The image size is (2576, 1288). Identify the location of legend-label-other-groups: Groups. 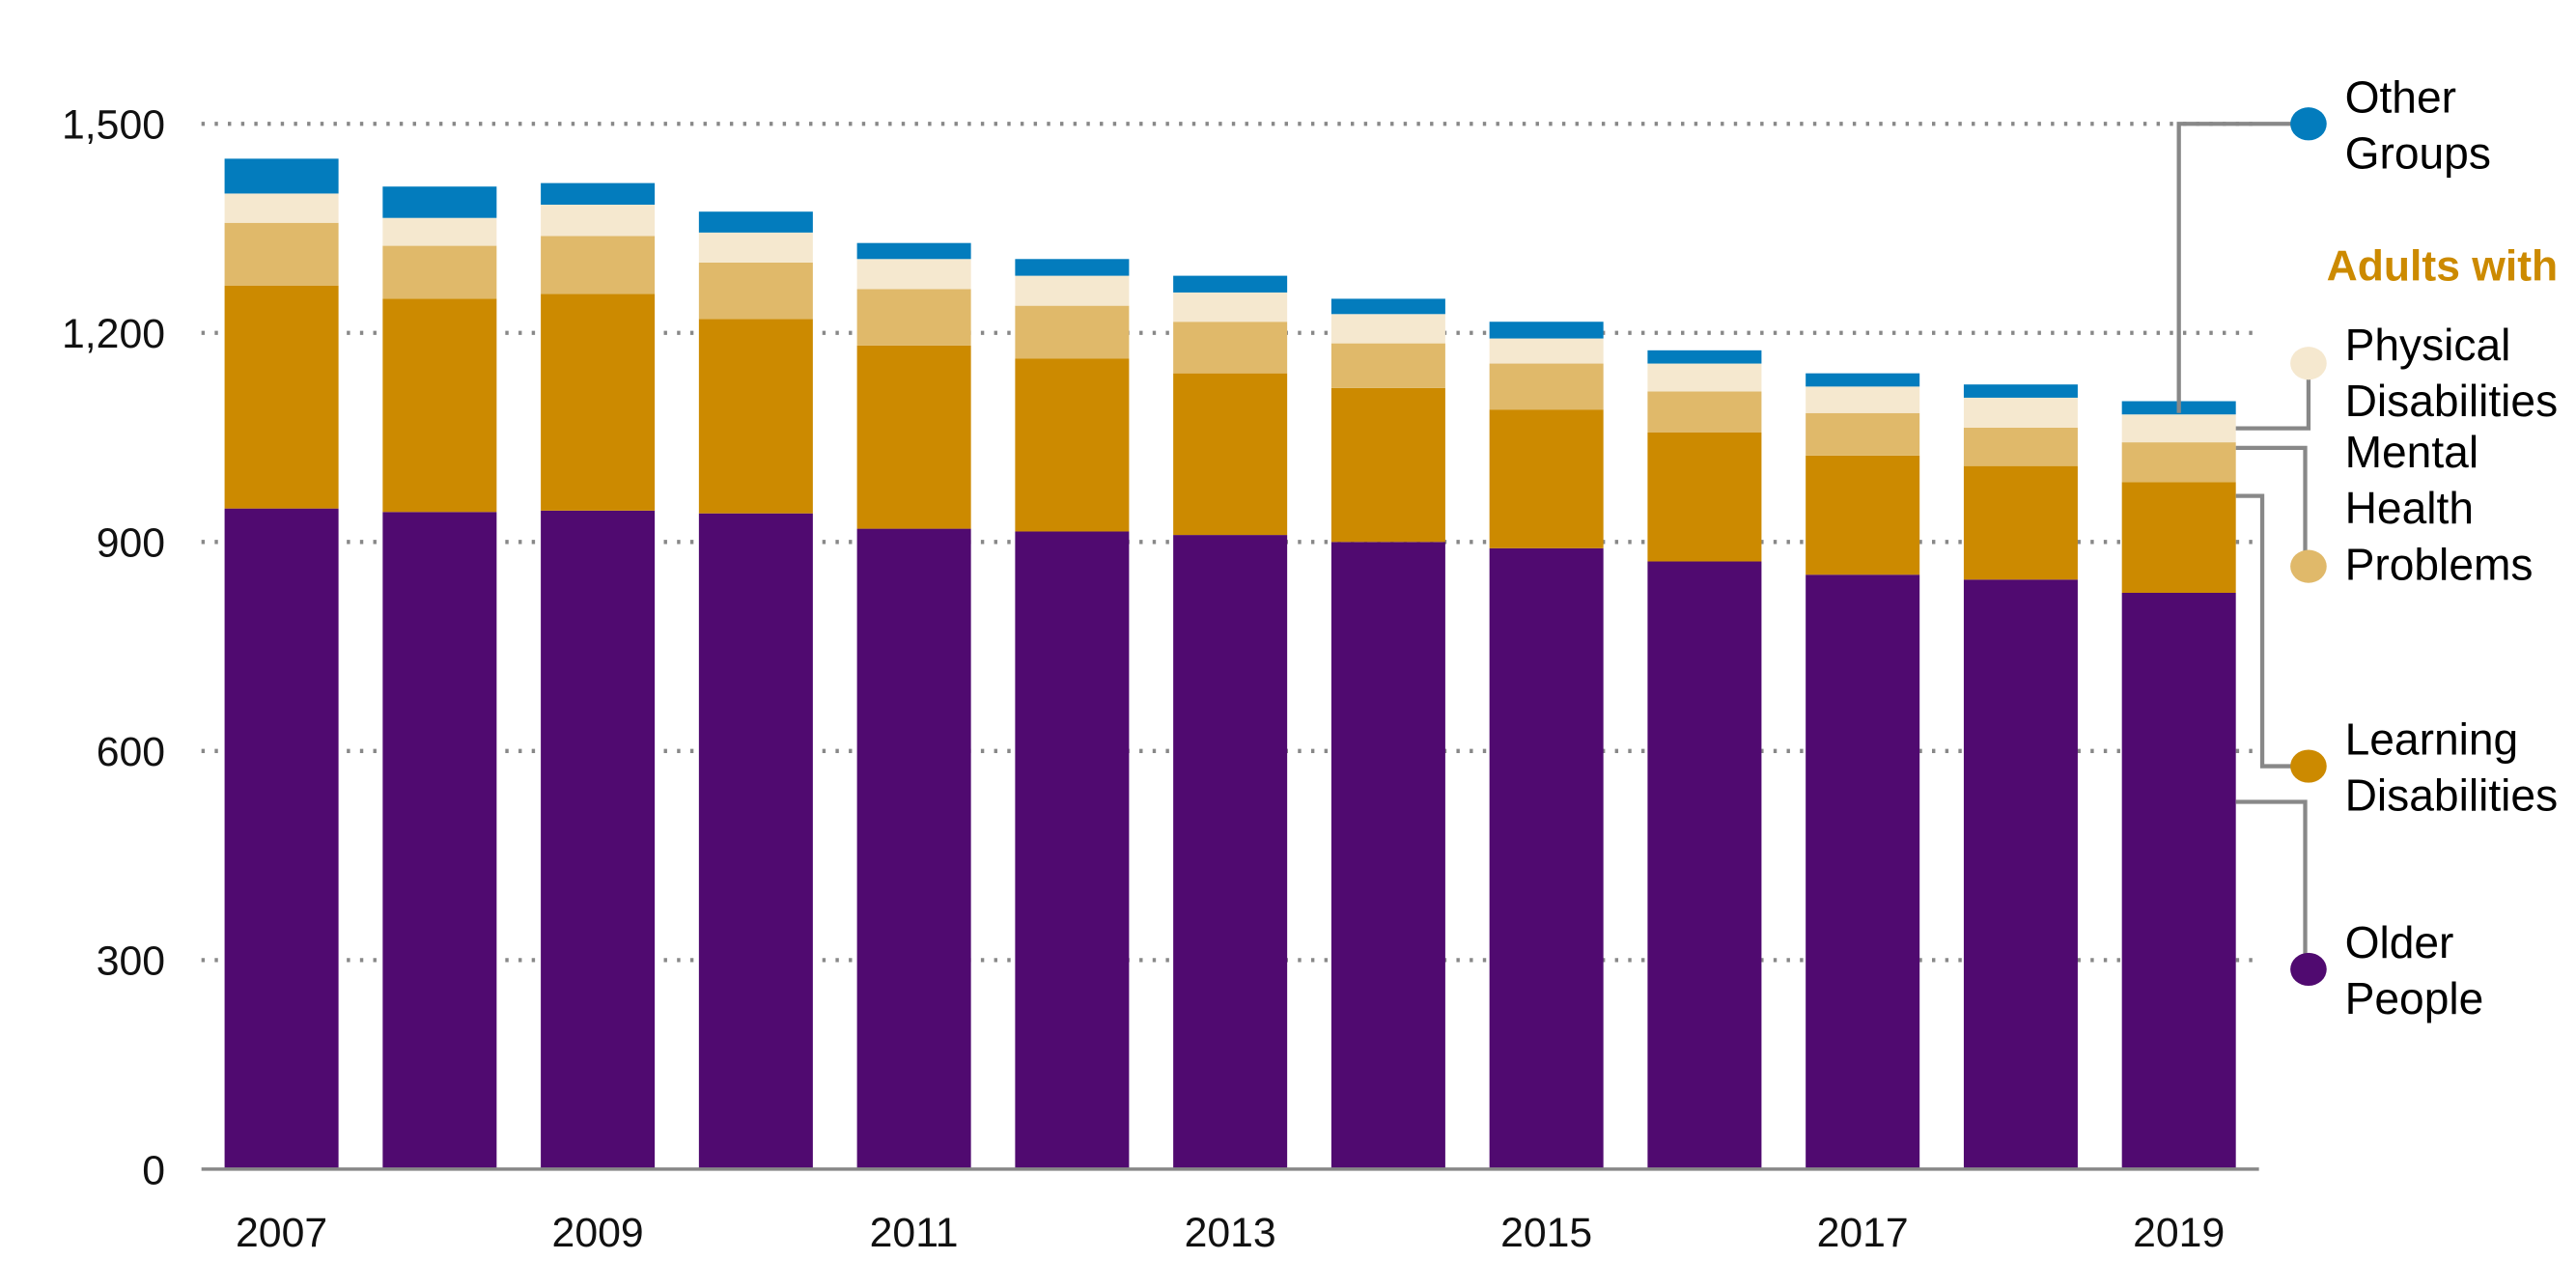
(2418, 153).